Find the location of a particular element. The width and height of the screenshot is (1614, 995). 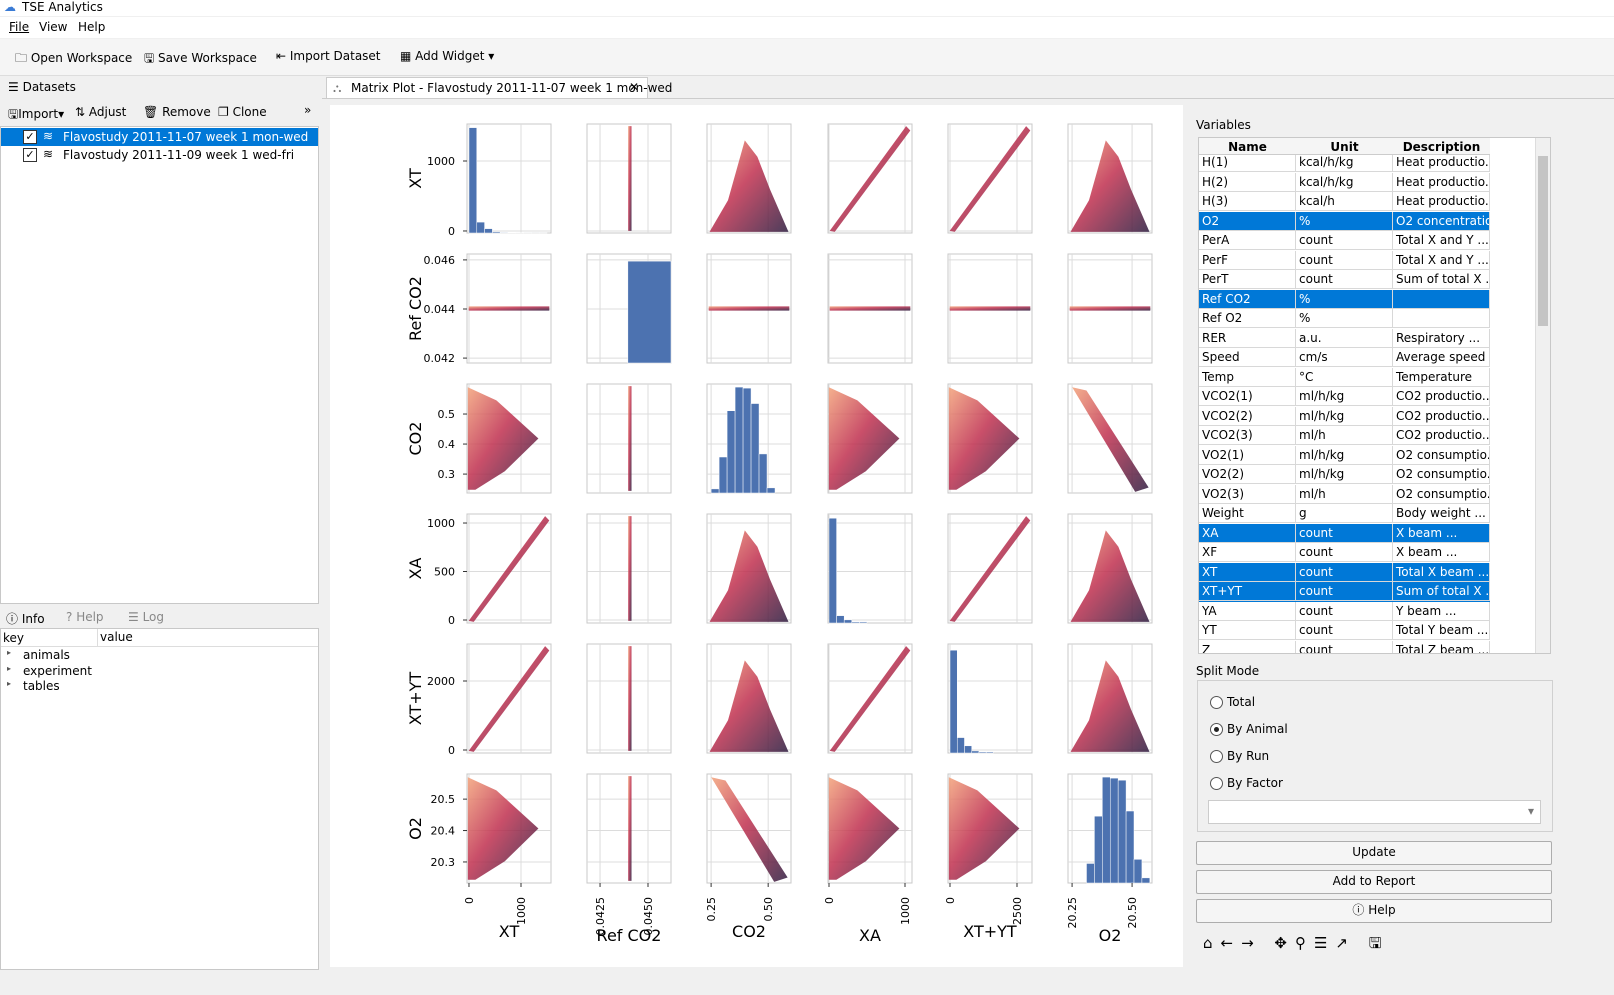

column-header: Unit is located at coordinates (1344, 147).